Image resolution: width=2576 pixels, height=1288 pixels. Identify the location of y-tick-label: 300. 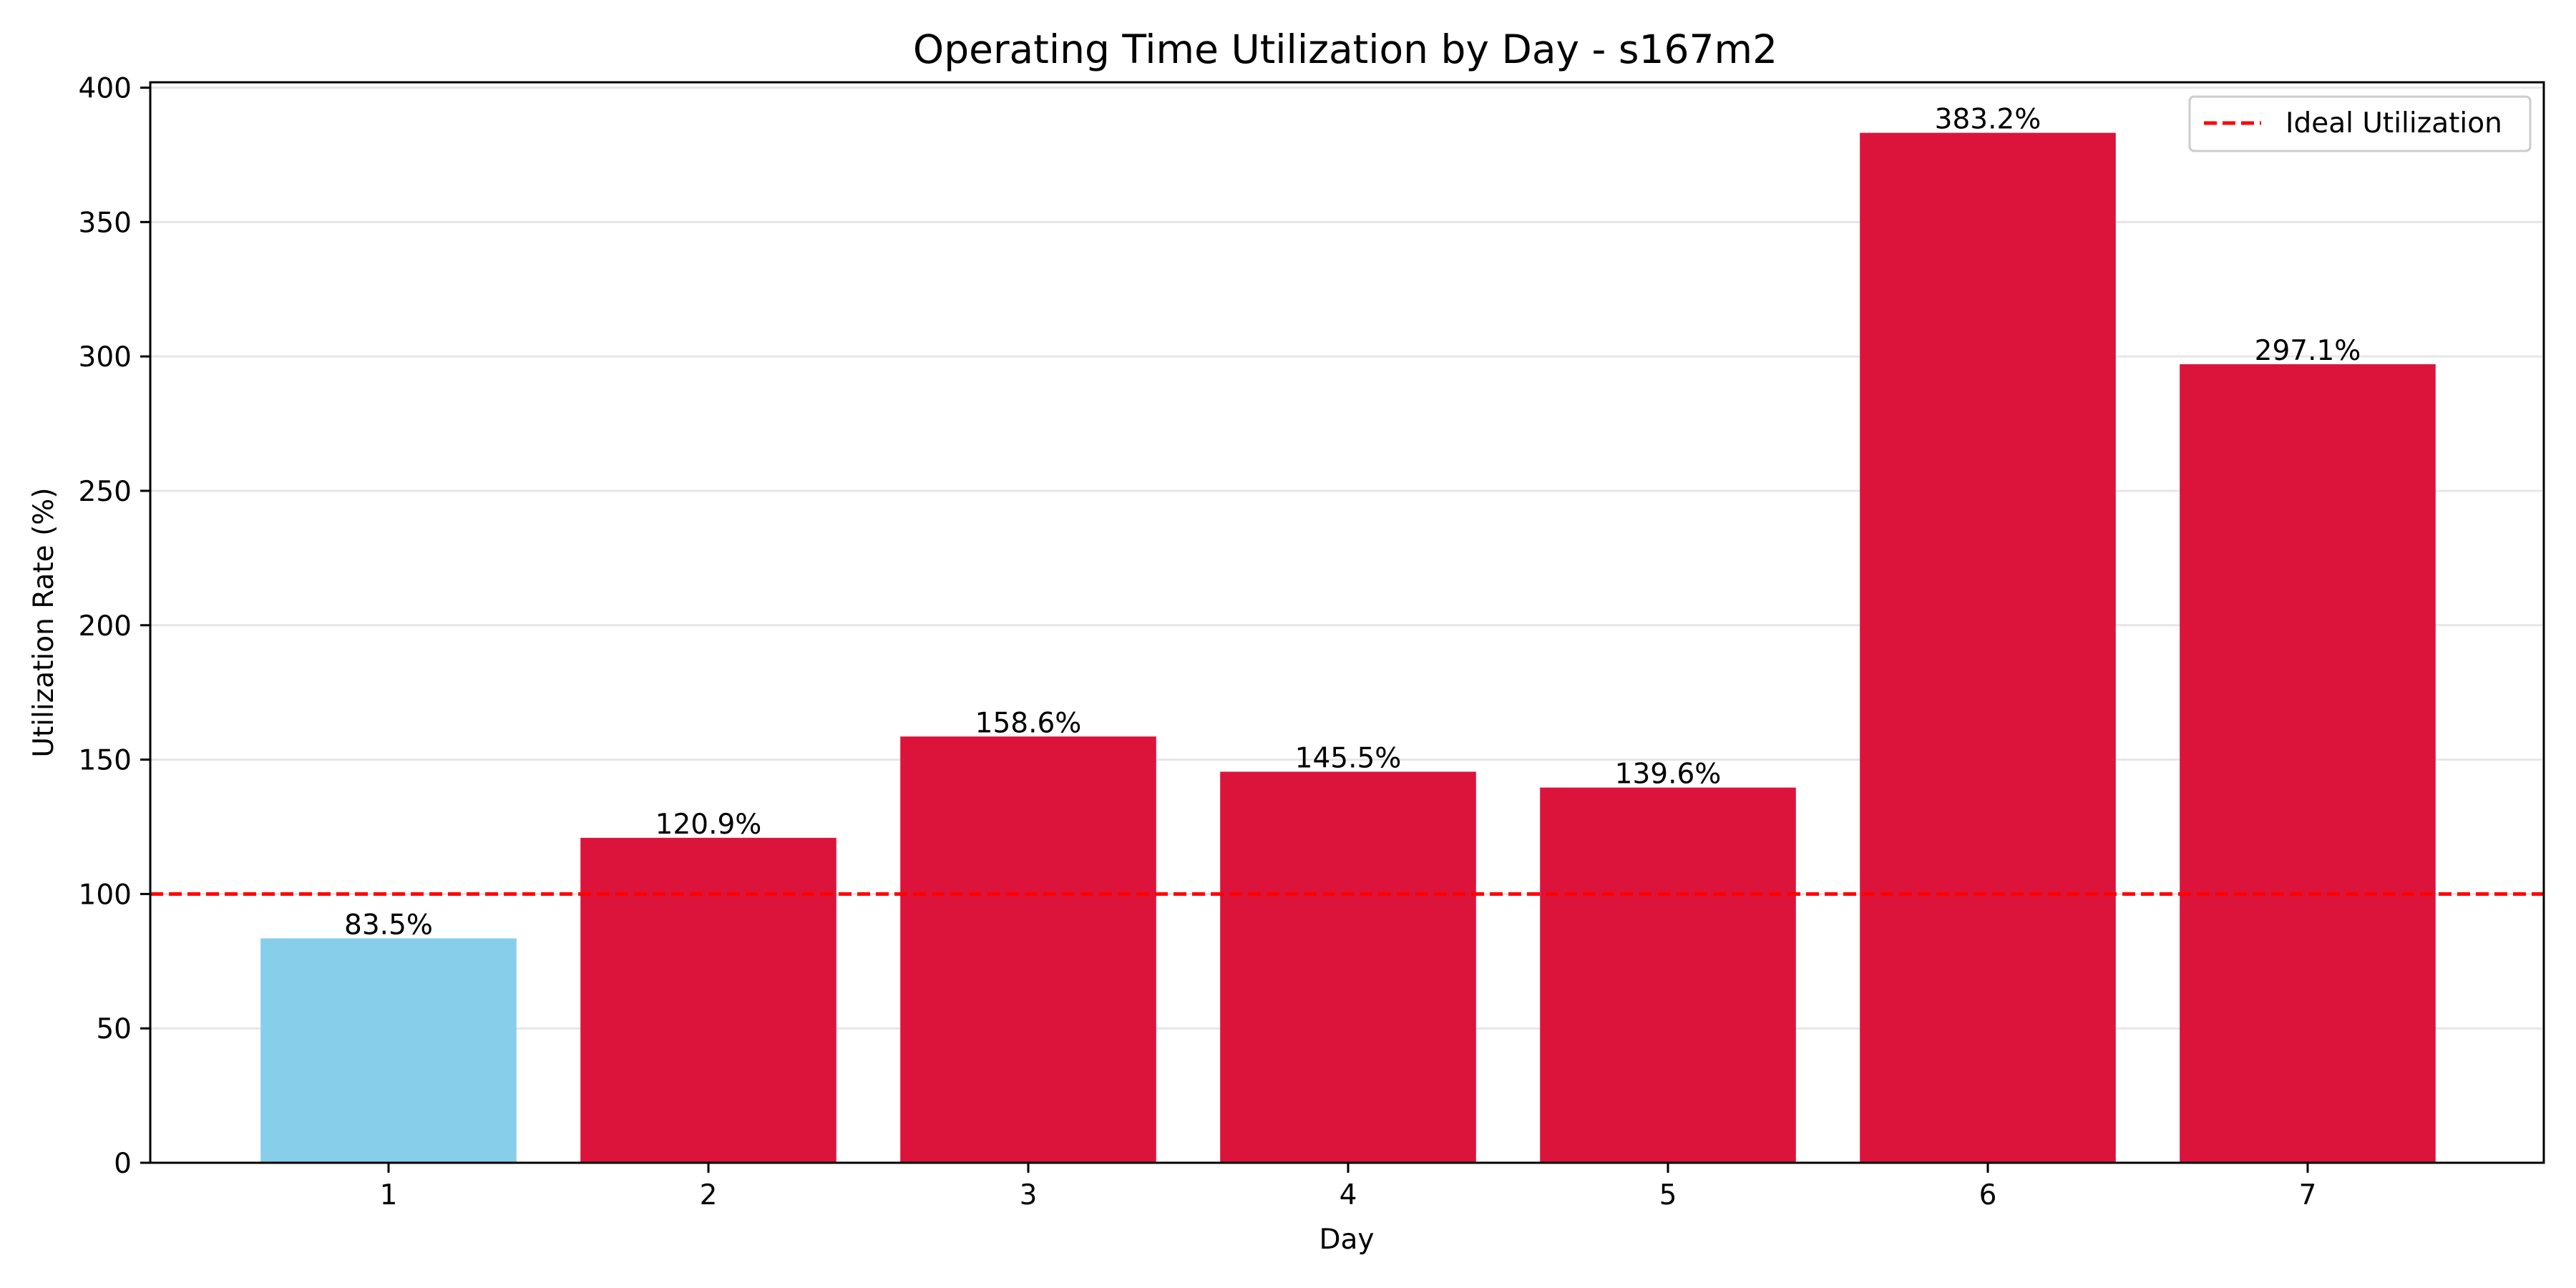
(105, 357).